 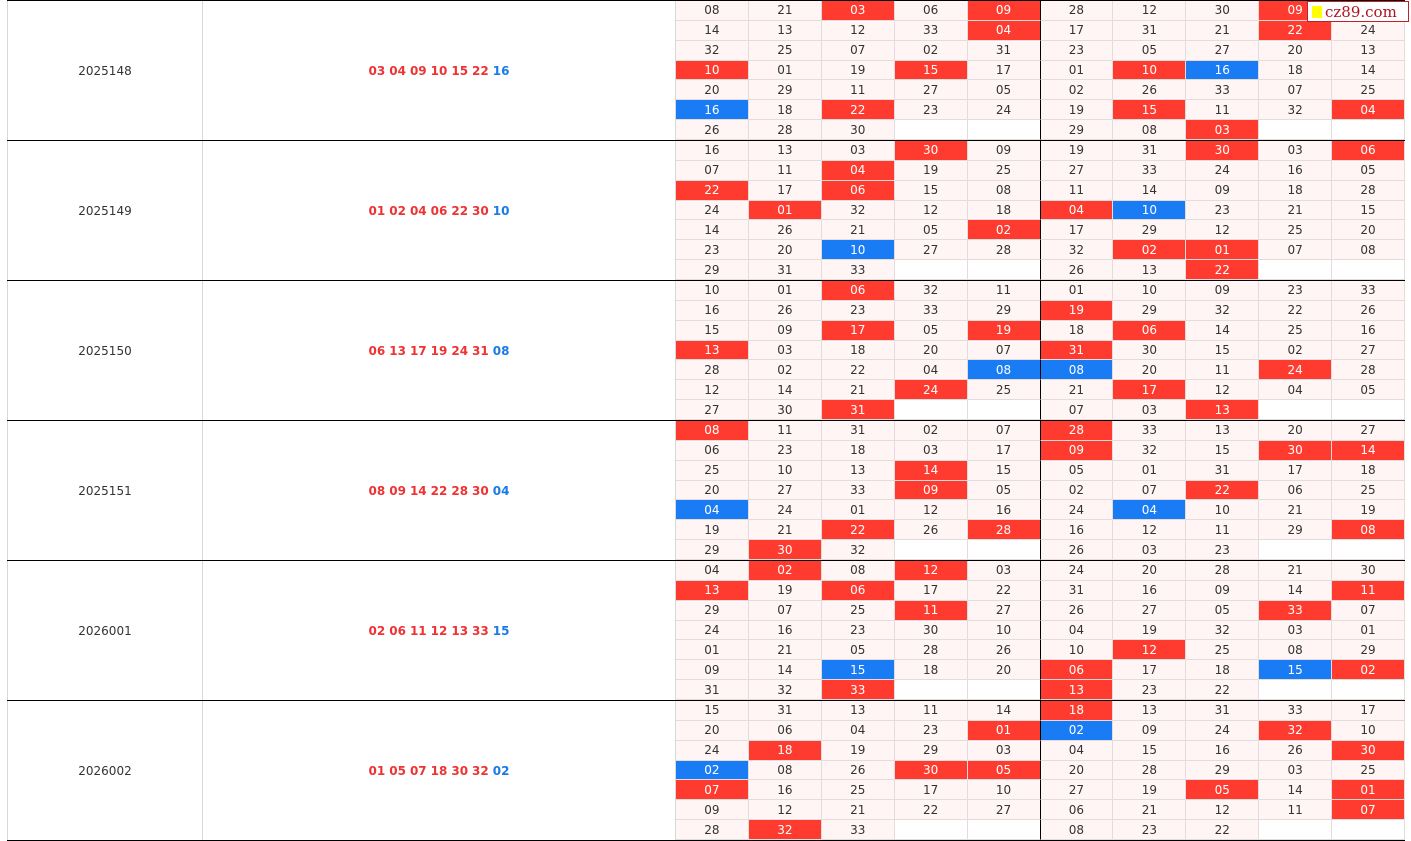 I want to click on grid-cell-red: 11, so click(x=1368, y=590).